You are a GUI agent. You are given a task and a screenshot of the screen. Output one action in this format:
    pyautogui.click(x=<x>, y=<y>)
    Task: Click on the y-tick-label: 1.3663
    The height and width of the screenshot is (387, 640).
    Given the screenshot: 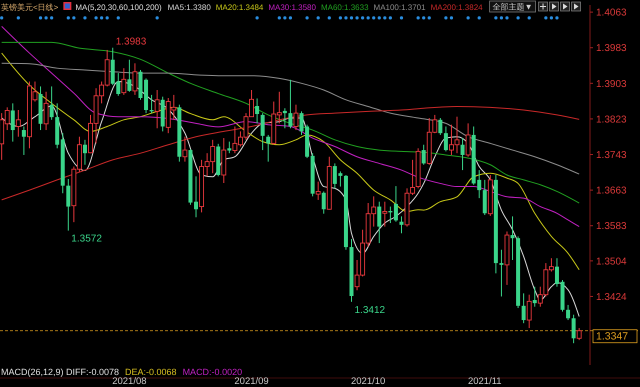 What is the action you would take?
    pyautogui.click(x=612, y=191)
    